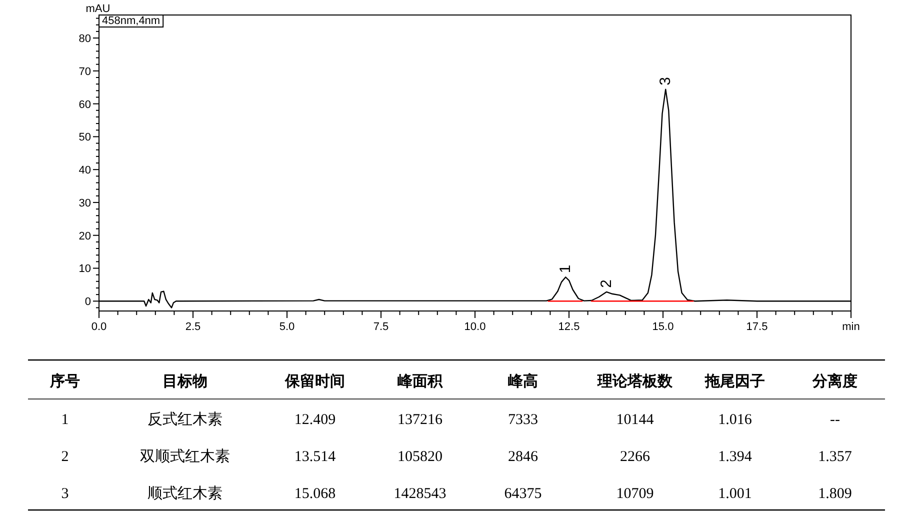 The height and width of the screenshot is (518, 915). Describe the element at coordinates (835, 457) in the screenshot. I see `text: 1.357` at that location.